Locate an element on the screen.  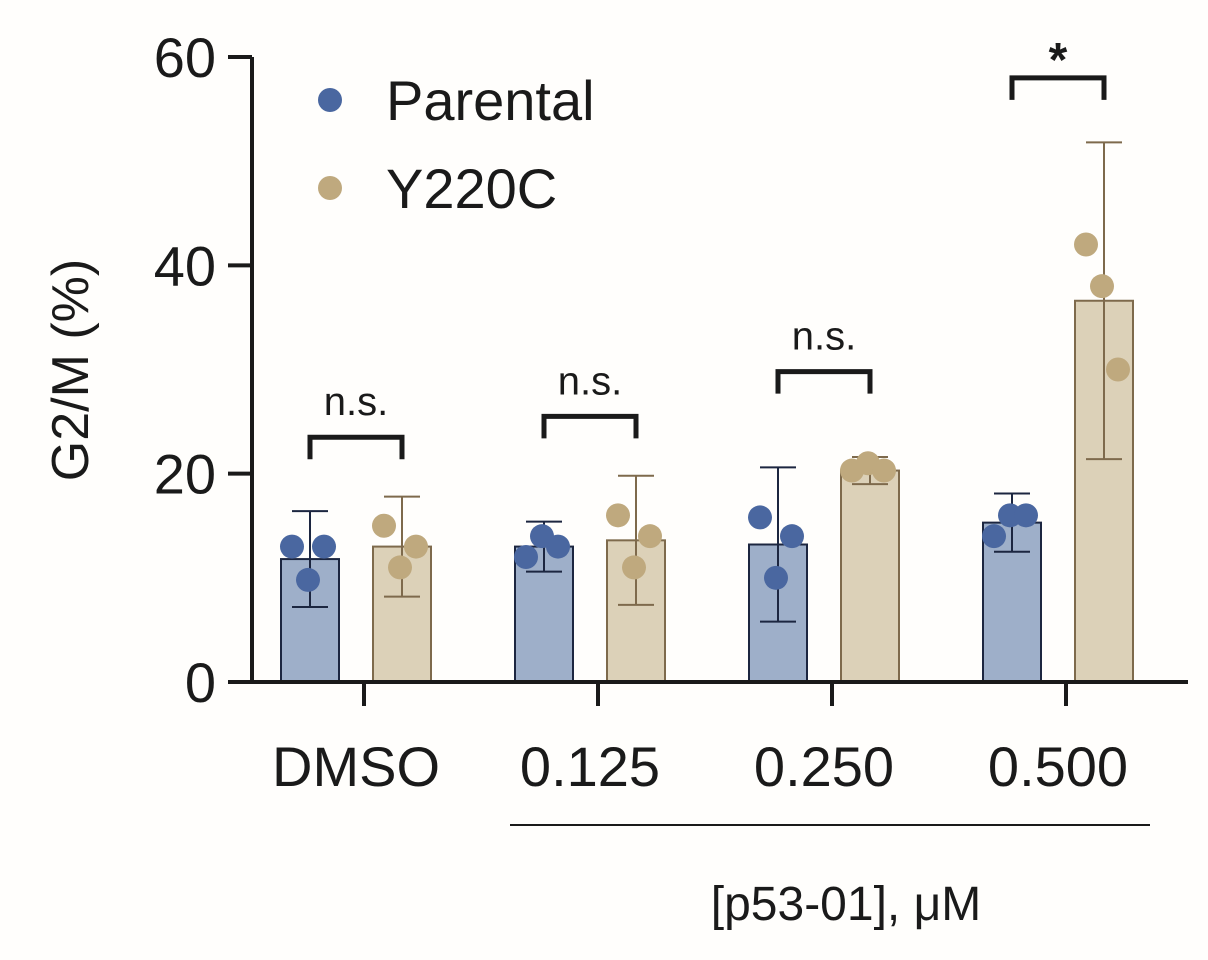
significance-label: * is located at coordinates (1058, 60).